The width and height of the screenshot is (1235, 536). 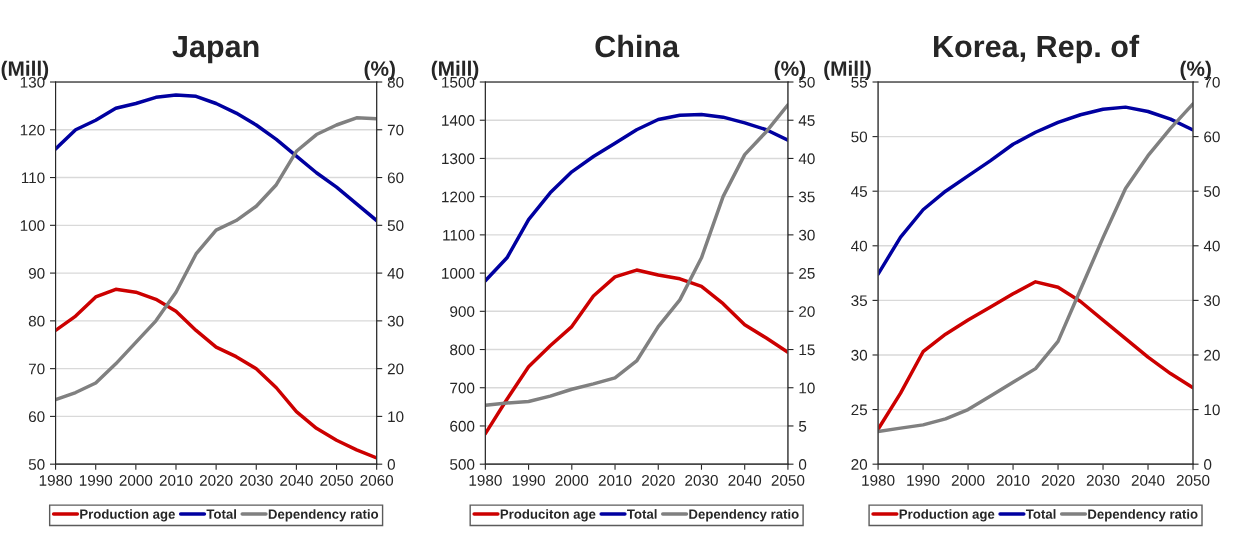 What do you see at coordinates (462, 350) in the screenshot?
I see `y-tick-label: 800` at bounding box center [462, 350].